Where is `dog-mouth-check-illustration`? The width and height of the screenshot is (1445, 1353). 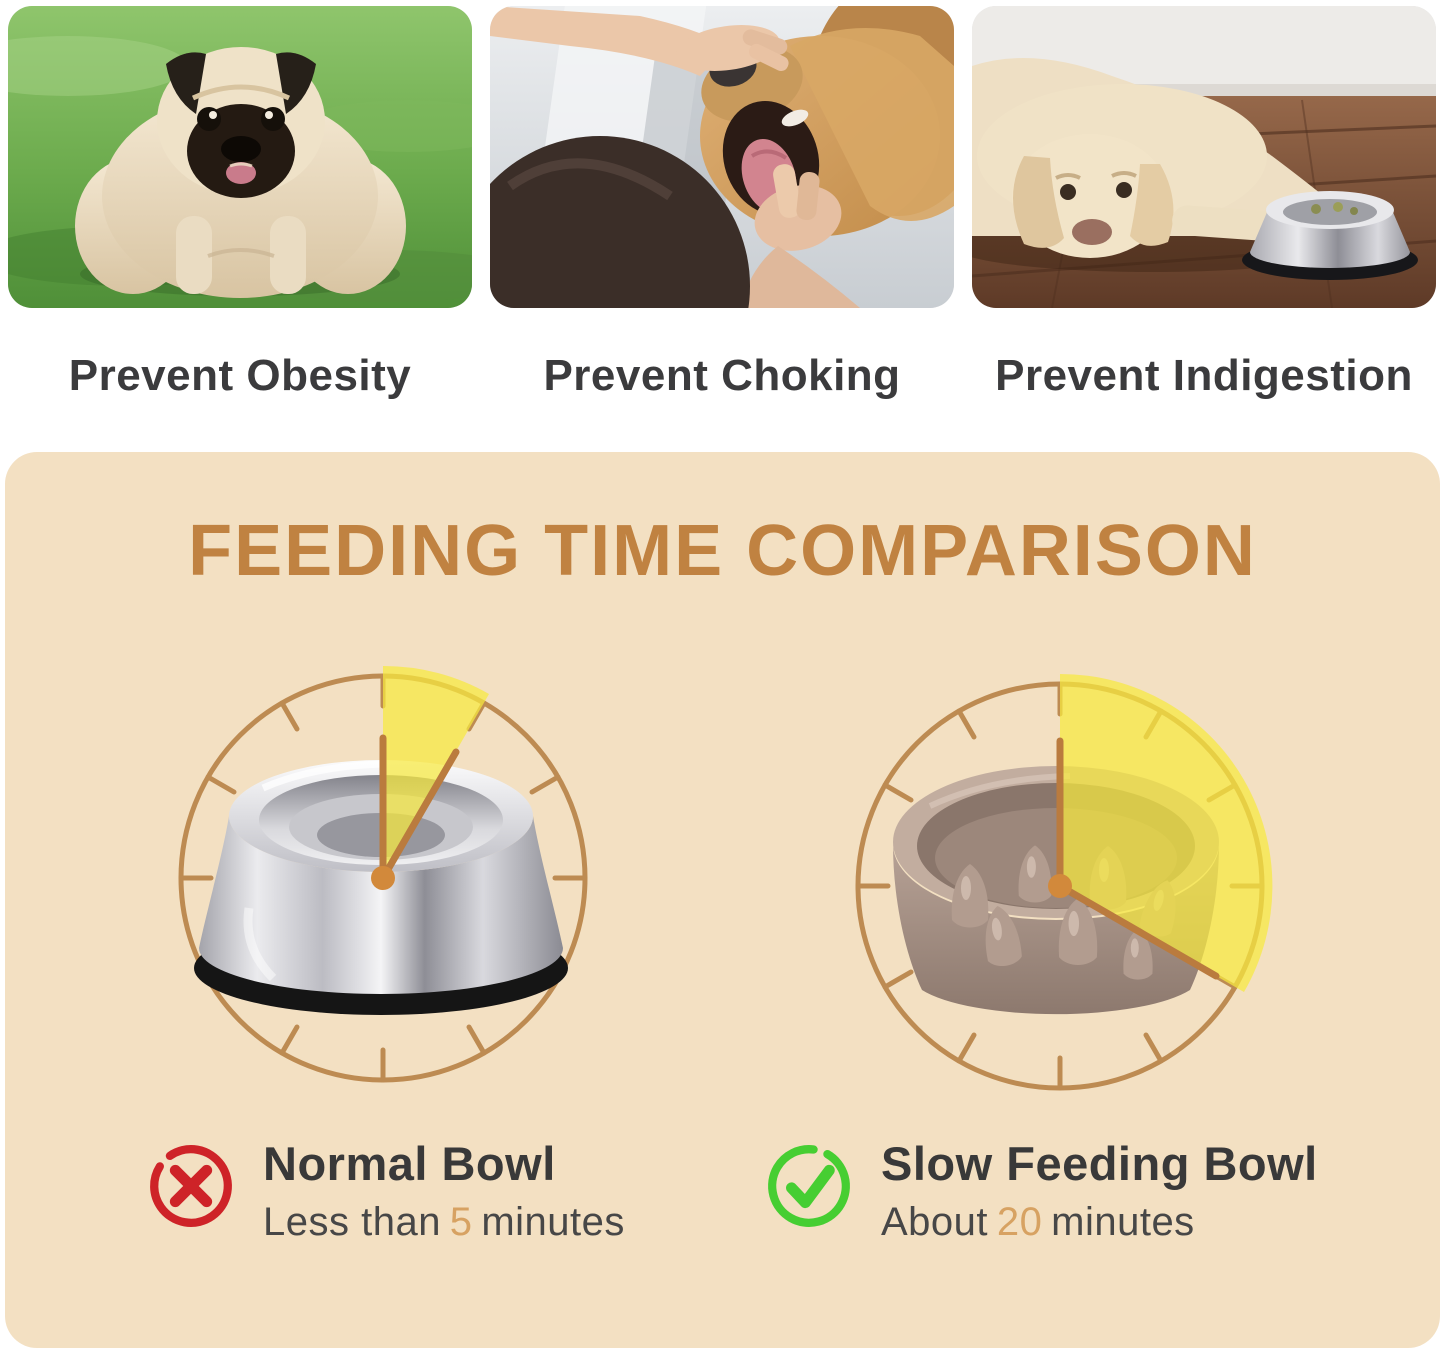
dog-mouth-check-illustration is located at coordinates (722, 157).